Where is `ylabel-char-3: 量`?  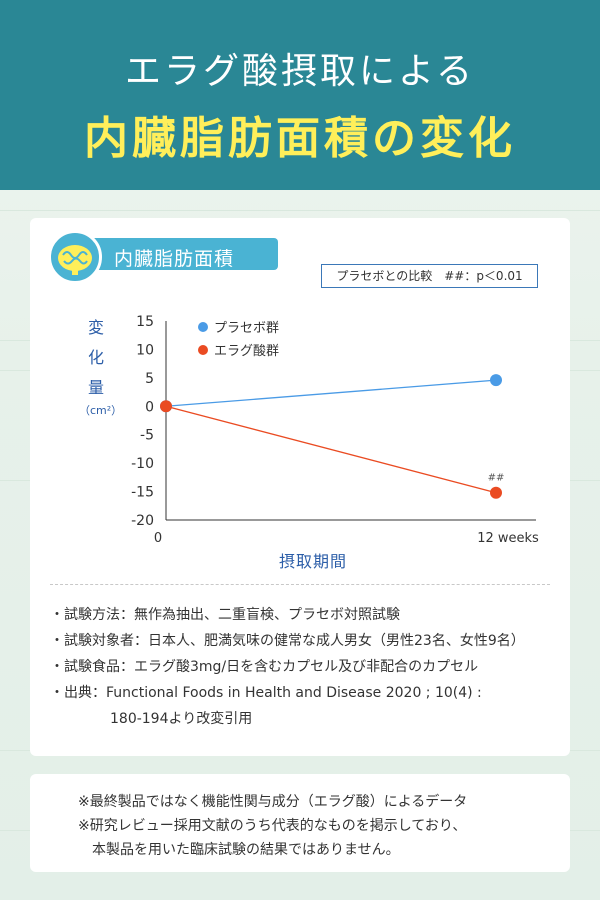 ylabel-char-3: 量 is located at coordinates (96, 387).